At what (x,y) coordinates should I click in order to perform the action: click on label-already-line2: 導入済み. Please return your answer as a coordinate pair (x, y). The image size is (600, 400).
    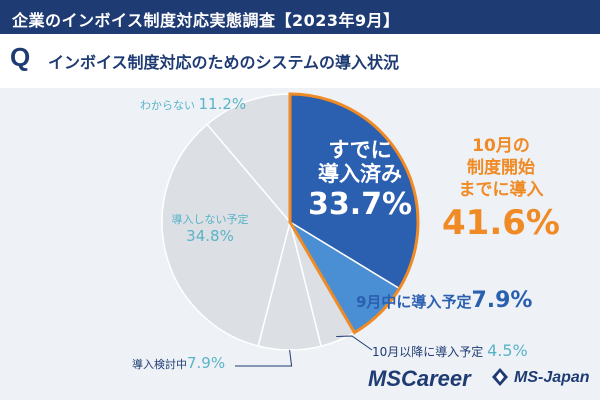
    Looking at the image, I should click on (360, 174).